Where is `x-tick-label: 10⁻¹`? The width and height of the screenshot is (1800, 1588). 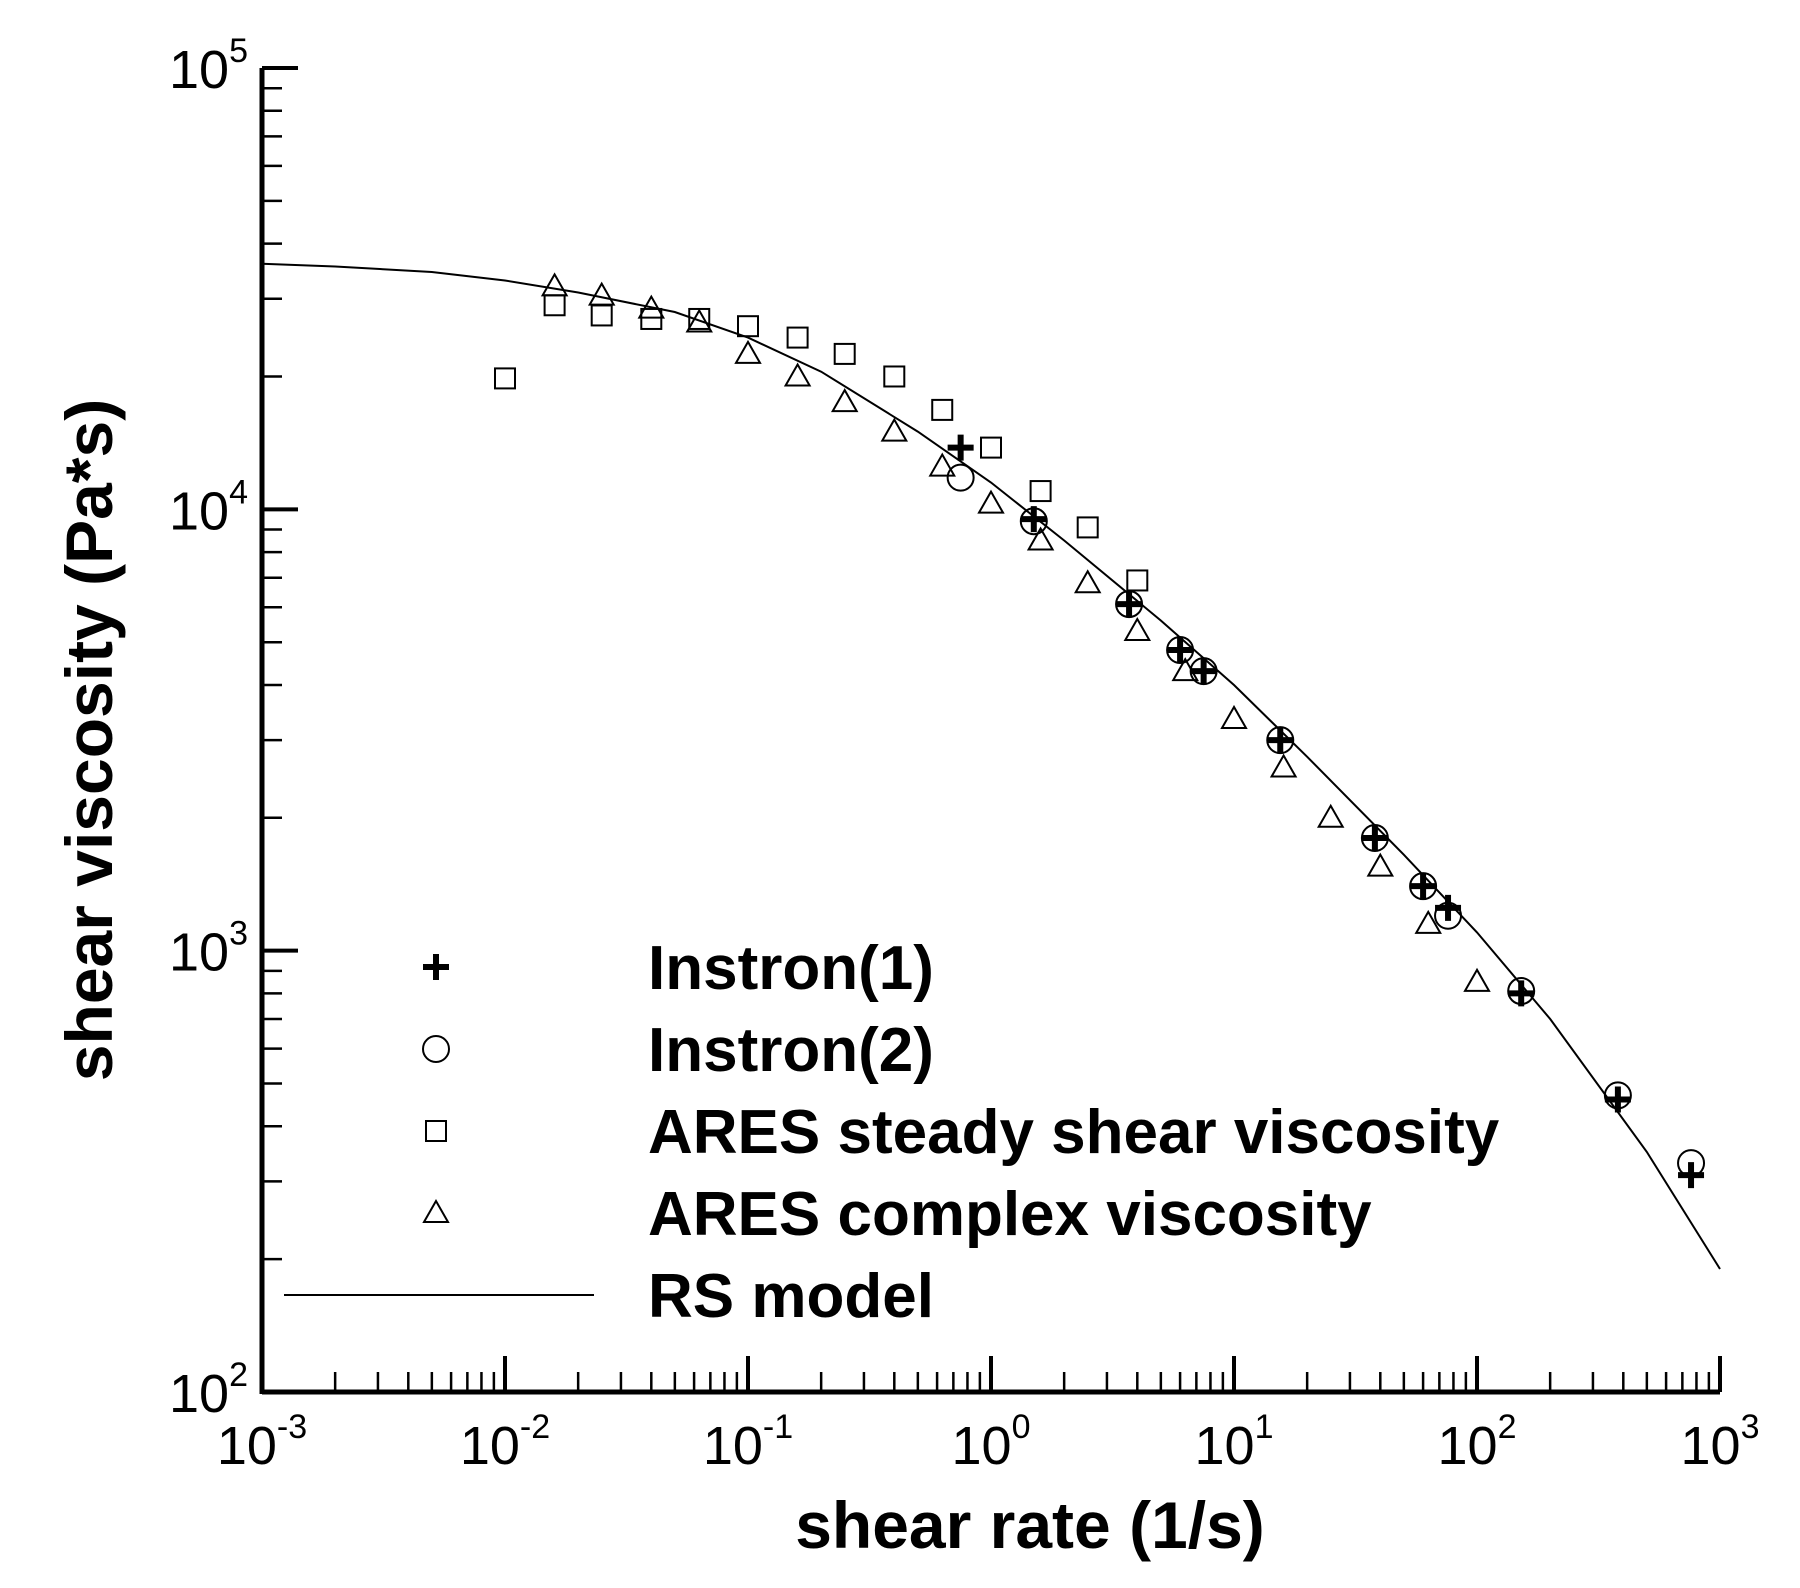
x-tick-label: 10⁻¹ is located at coordinates (748, 1442).